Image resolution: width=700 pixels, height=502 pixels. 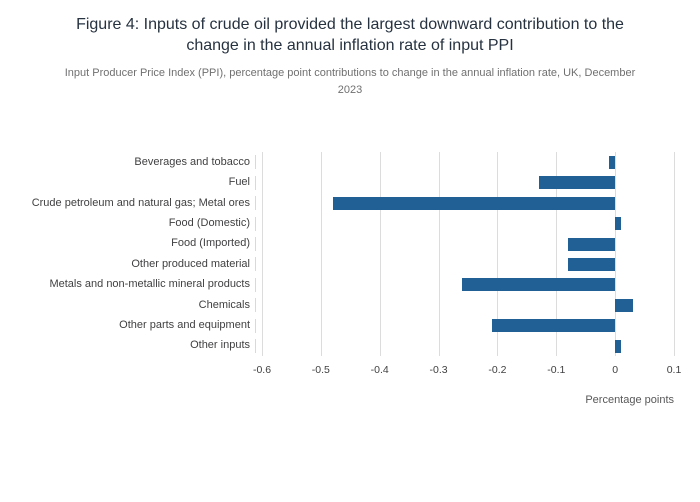 I want to click on category-label: Fuel, so click(x=133, y=183).